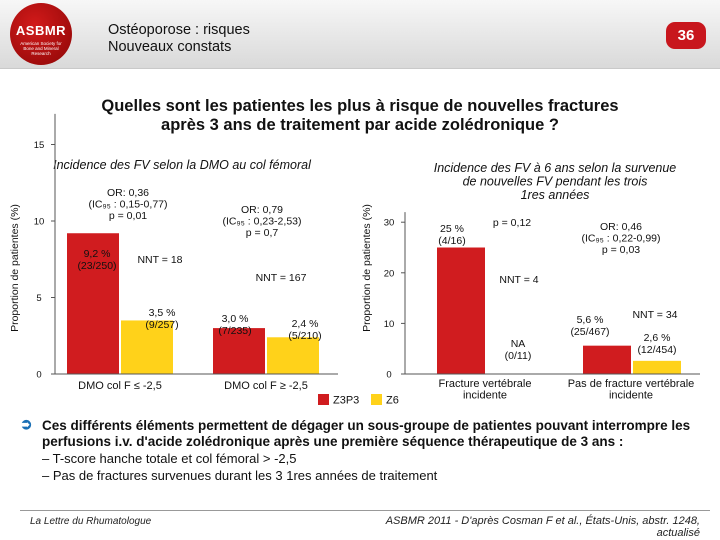 The height and width of the screenshot is (540, 720). I want to click on footer-journal: La Lettre du Rhumatologue, so click(91, 521).